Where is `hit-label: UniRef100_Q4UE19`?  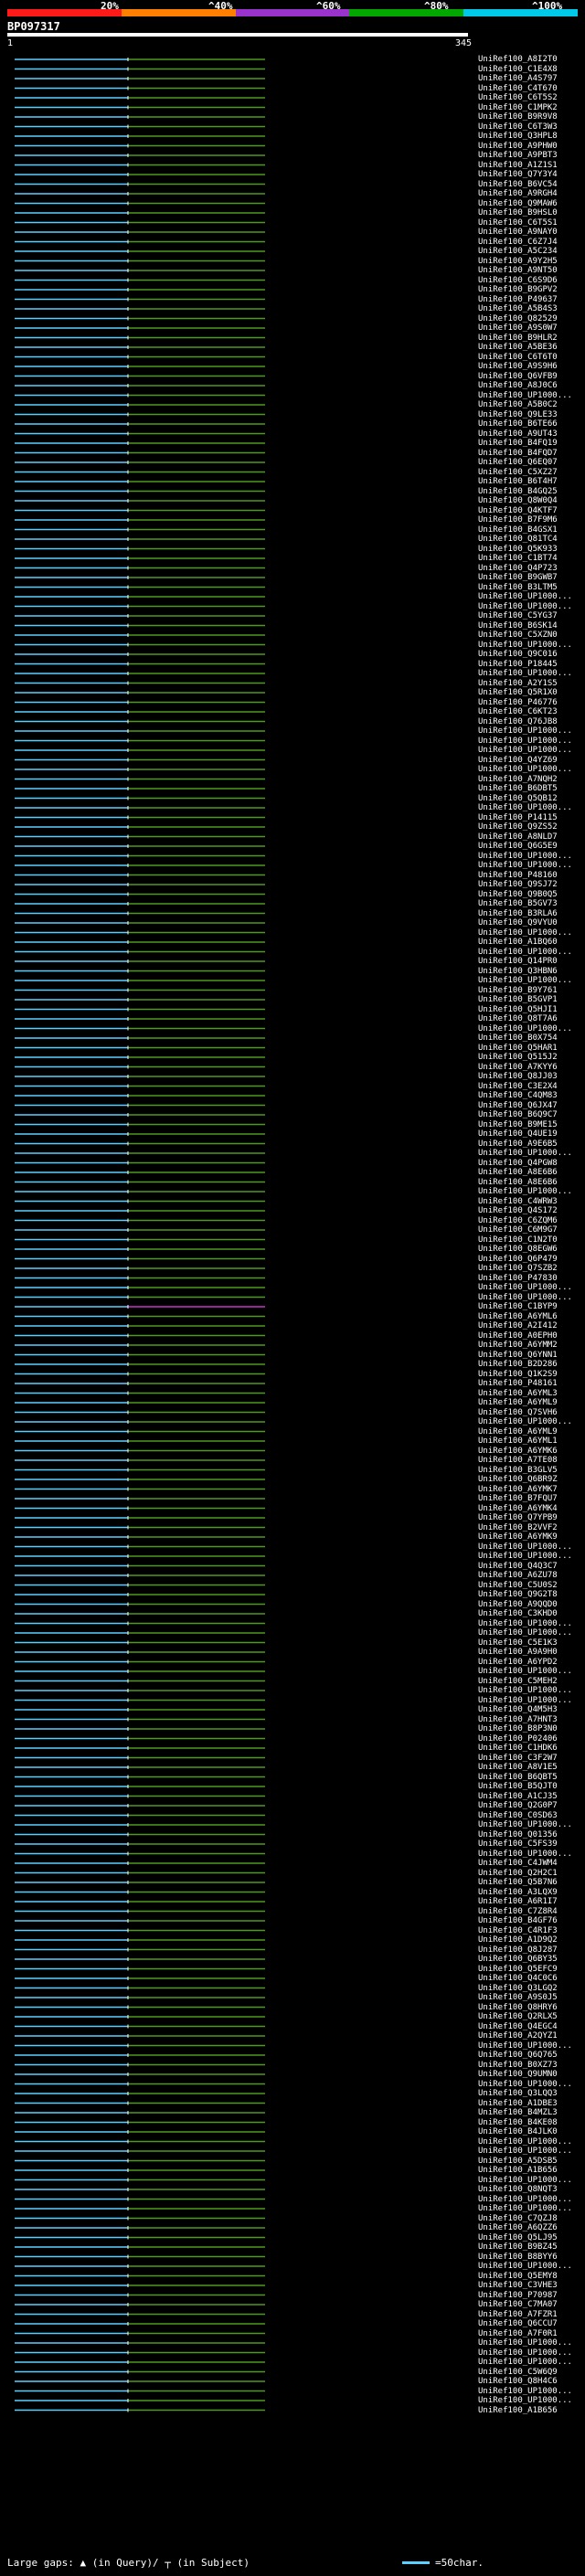 hit-label: UniRef100_Q4UE19 is located at coordinates (518, 1134).